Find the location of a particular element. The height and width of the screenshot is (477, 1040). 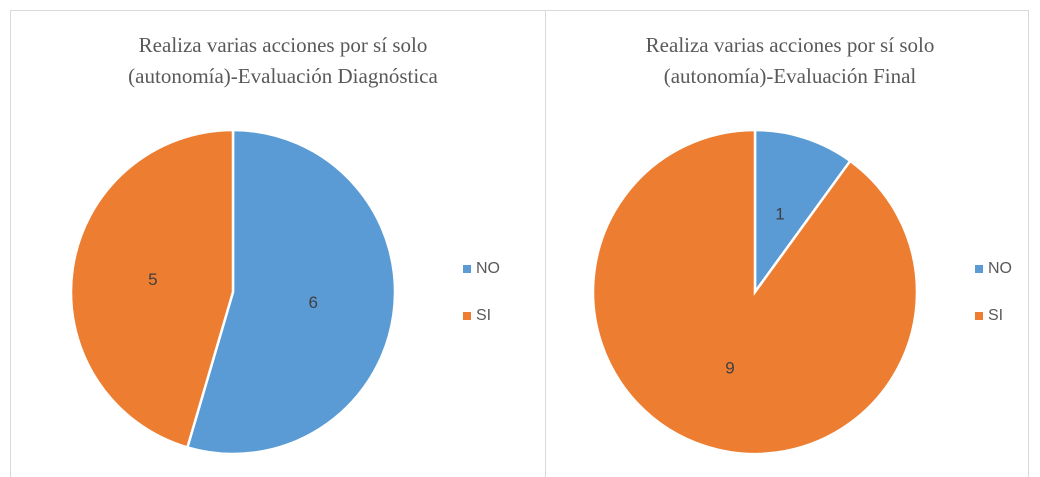

chart-title: (autonomía)-Evaluación Diagnóstica is located at coordinates (283, 76).